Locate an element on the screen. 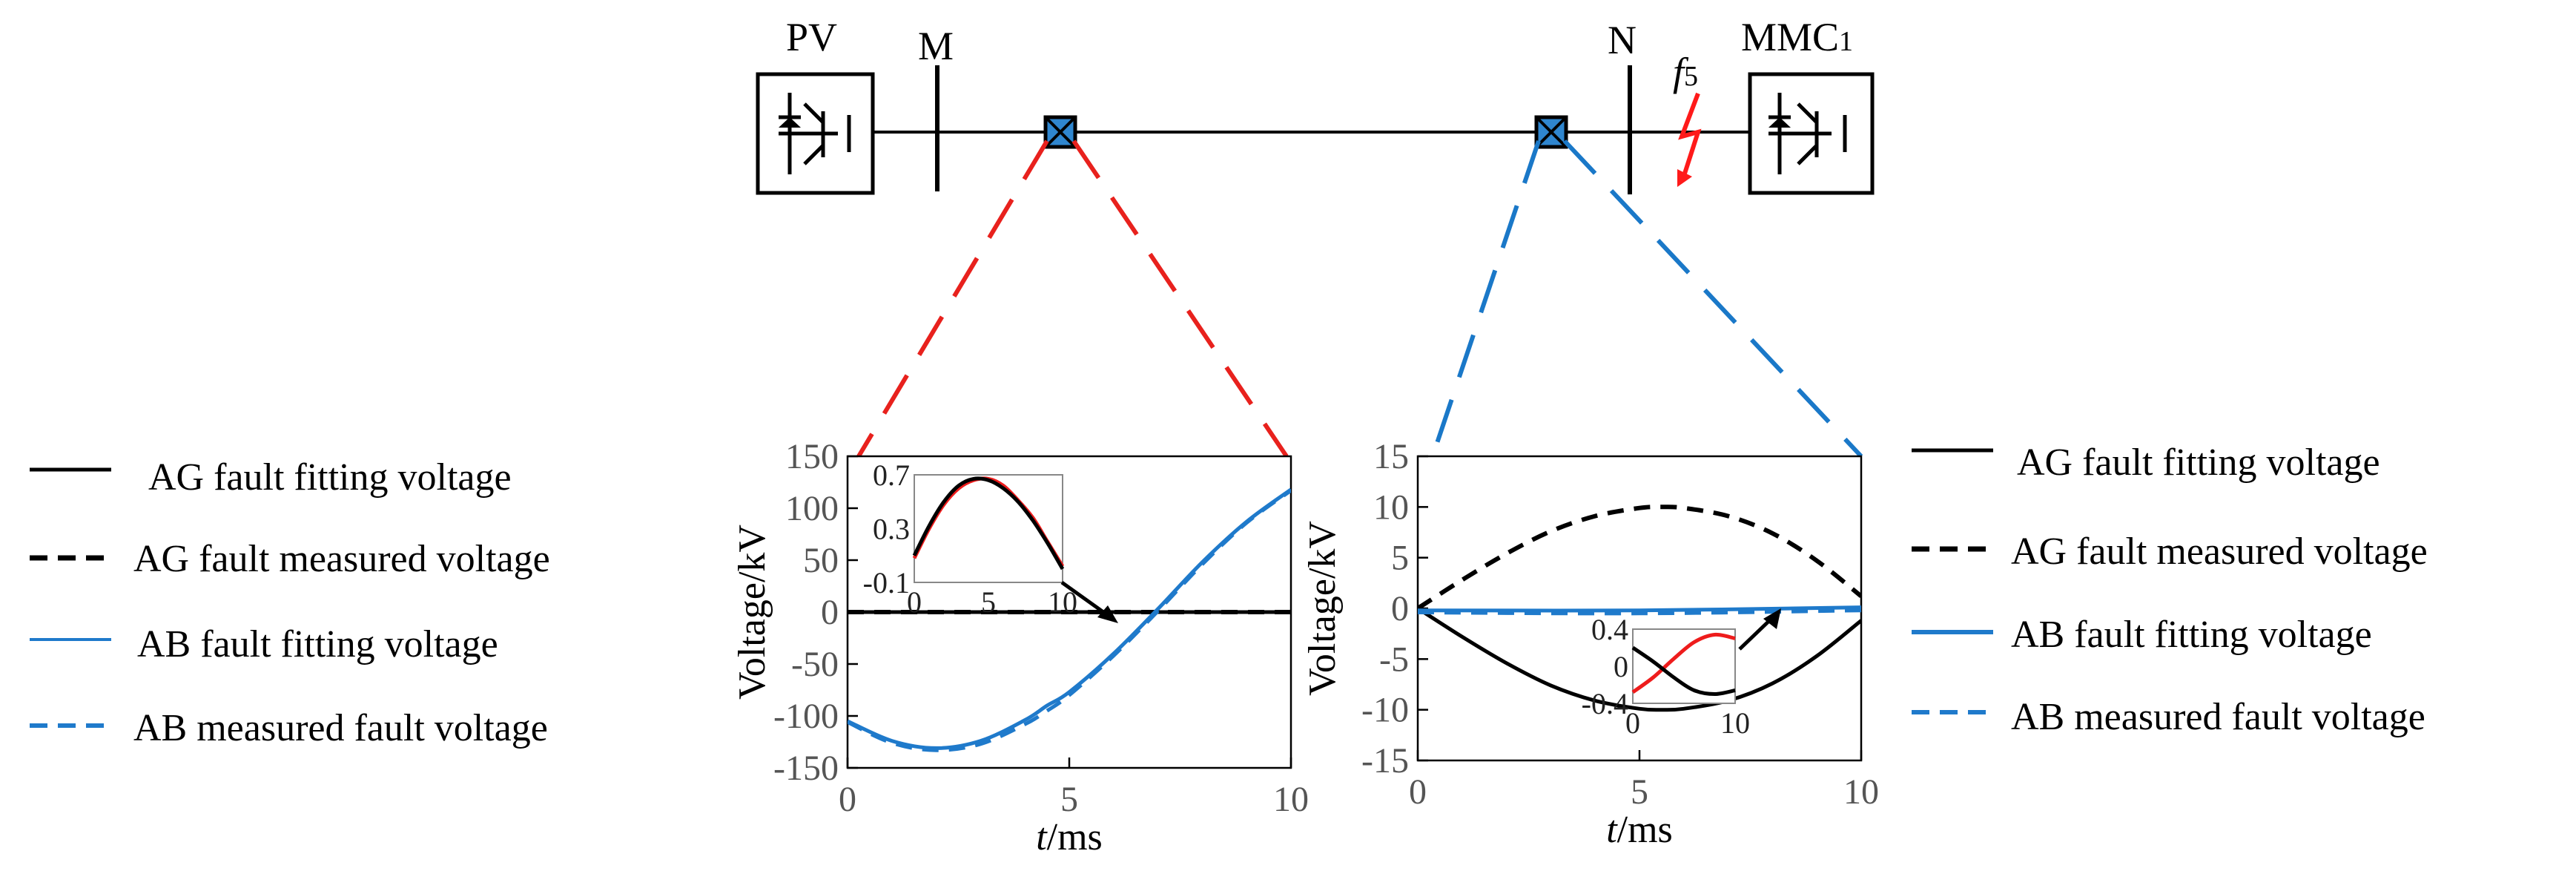 The width and height of the screenshot is (2576, 894). y-tick-label: -50 is located at coordinates (815, 664).